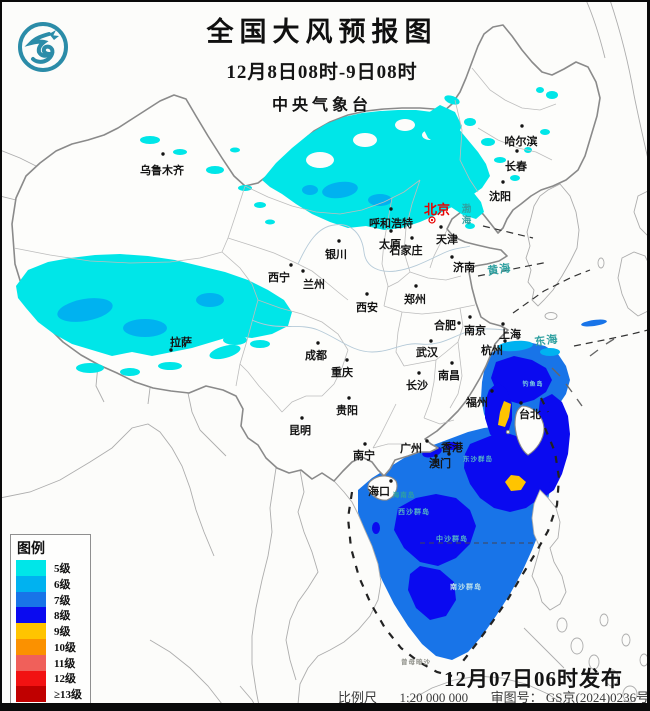 This screenshot has height=711, width=650. What do you see at coordinates (452, 447) in the screenshot?
I see `city-label: 香港` at bounding box center [452, 447].